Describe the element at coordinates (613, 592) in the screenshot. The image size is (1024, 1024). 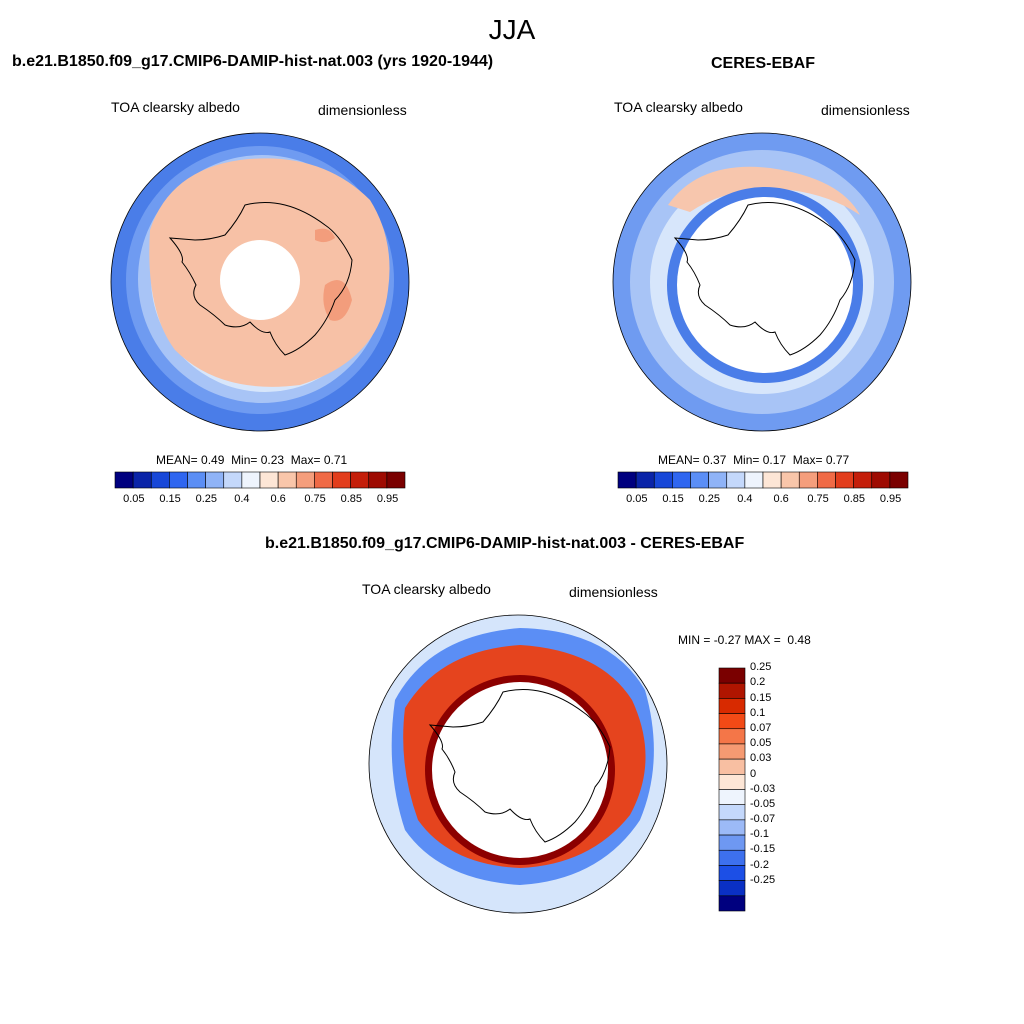
I see `diff-units-label: dimensionless` at that location.